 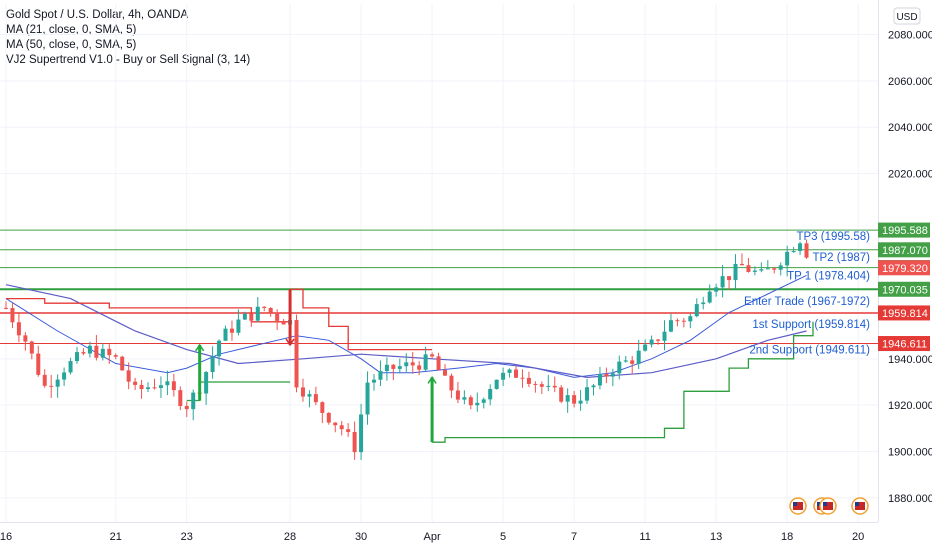 I want to click on signals, so click(x=316, y=366).